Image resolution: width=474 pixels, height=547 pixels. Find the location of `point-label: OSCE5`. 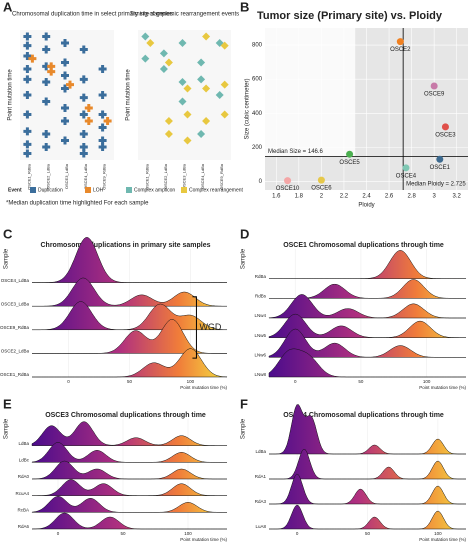

point-label: OSCE5 is located at coordinates (349, 163).